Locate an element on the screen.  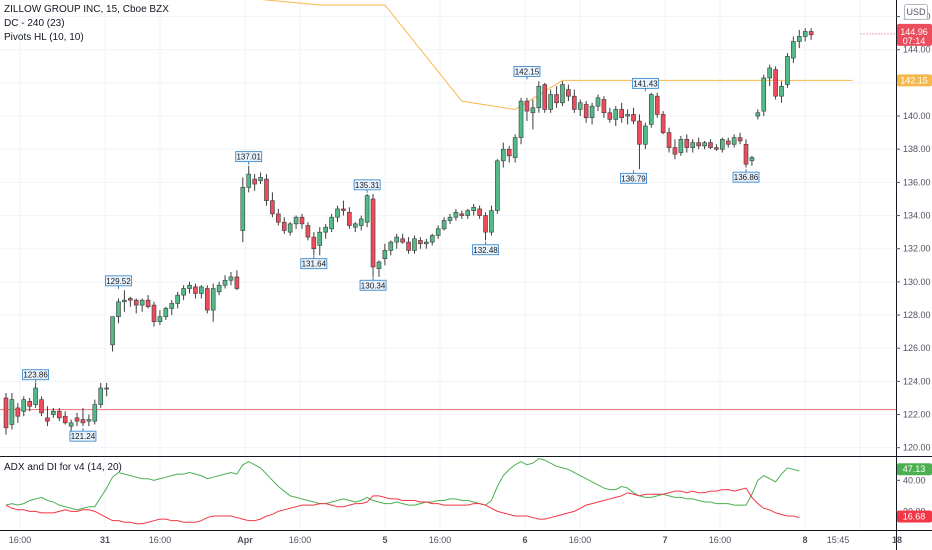
adx-indicator-label: ADX and DI for v4 (14, 20) is located at coordinates (63, 467).